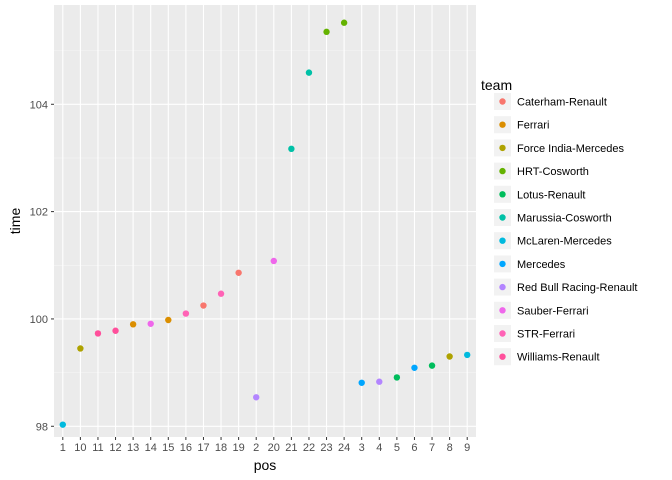 This screenshot has height=480, width=672. Describe the element at coordinates (39, 105) in the screenshot. I see `y-tick-label: 104` at that location.